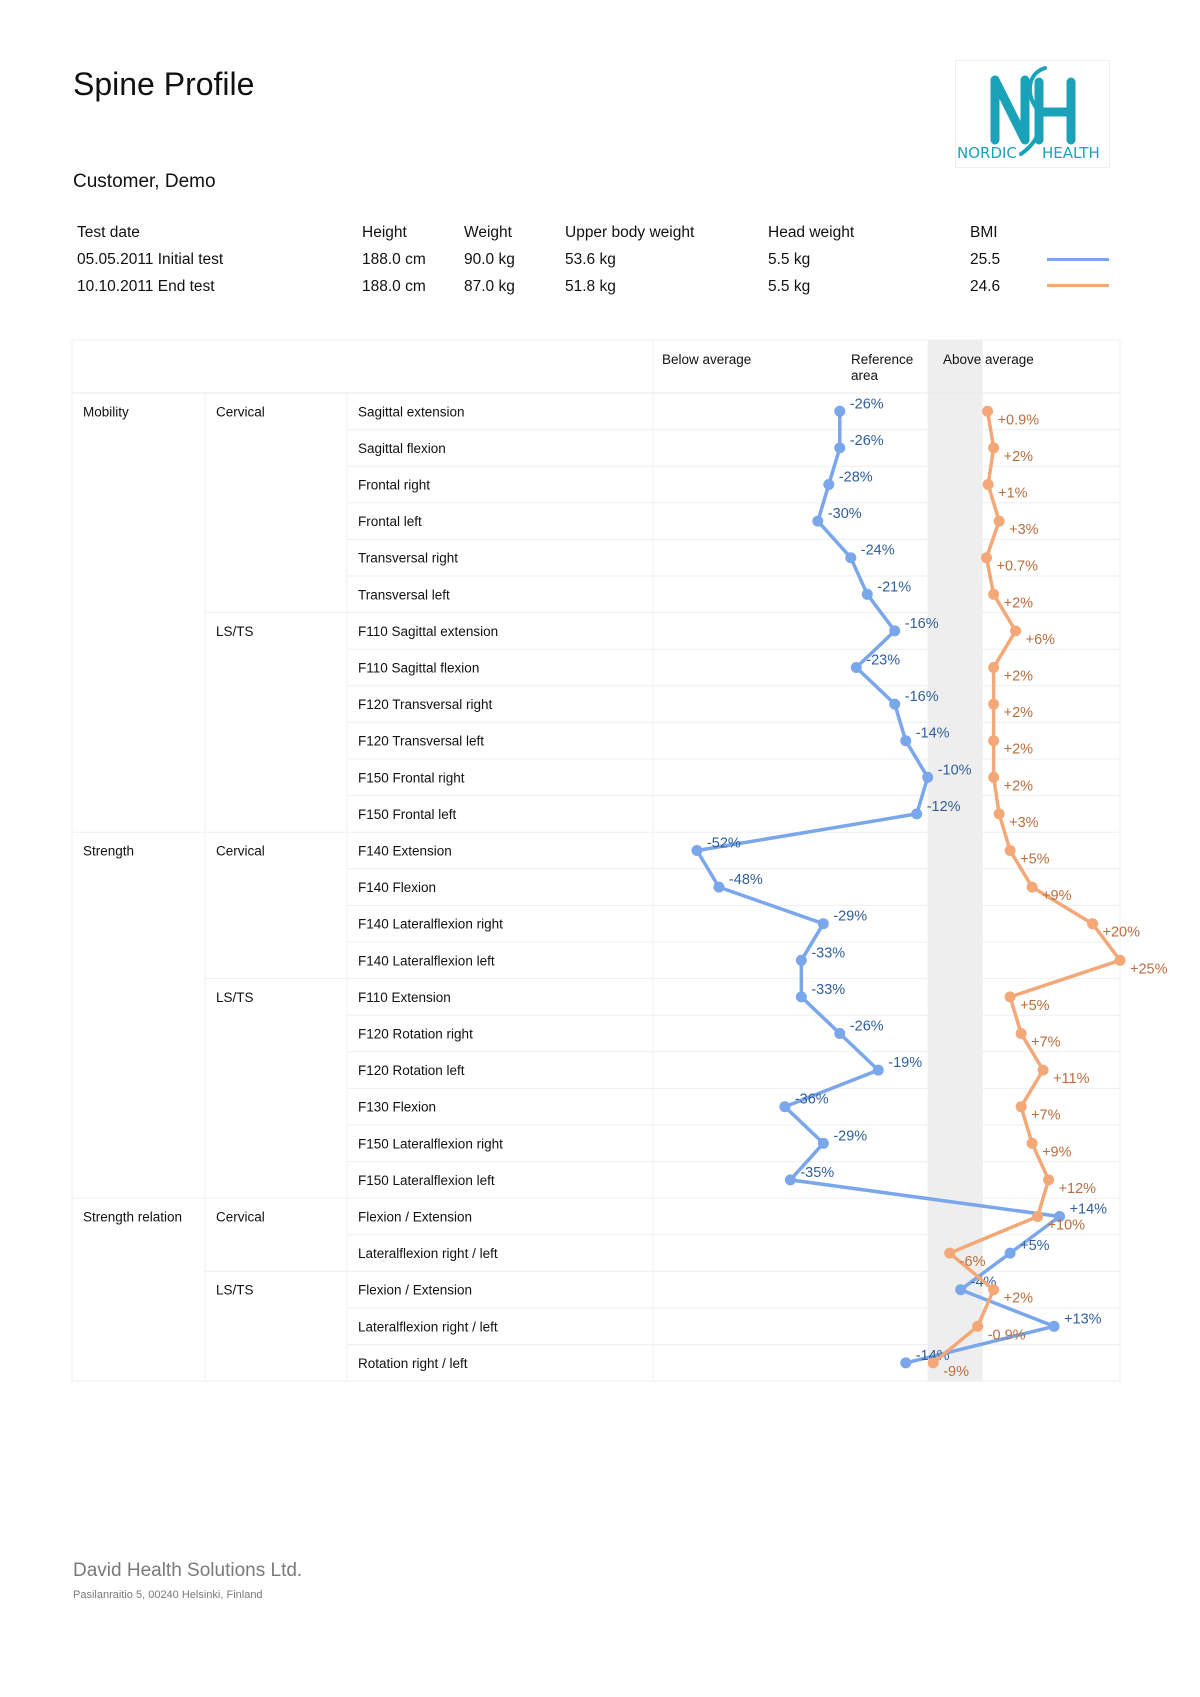 Image resolution: width=1200 pixels, height=1697 pixels. What do you see at coordinates (394, 286) in the screenshot?
I see `row2-height: 188.0 cm` at bounding box center [394, 286].